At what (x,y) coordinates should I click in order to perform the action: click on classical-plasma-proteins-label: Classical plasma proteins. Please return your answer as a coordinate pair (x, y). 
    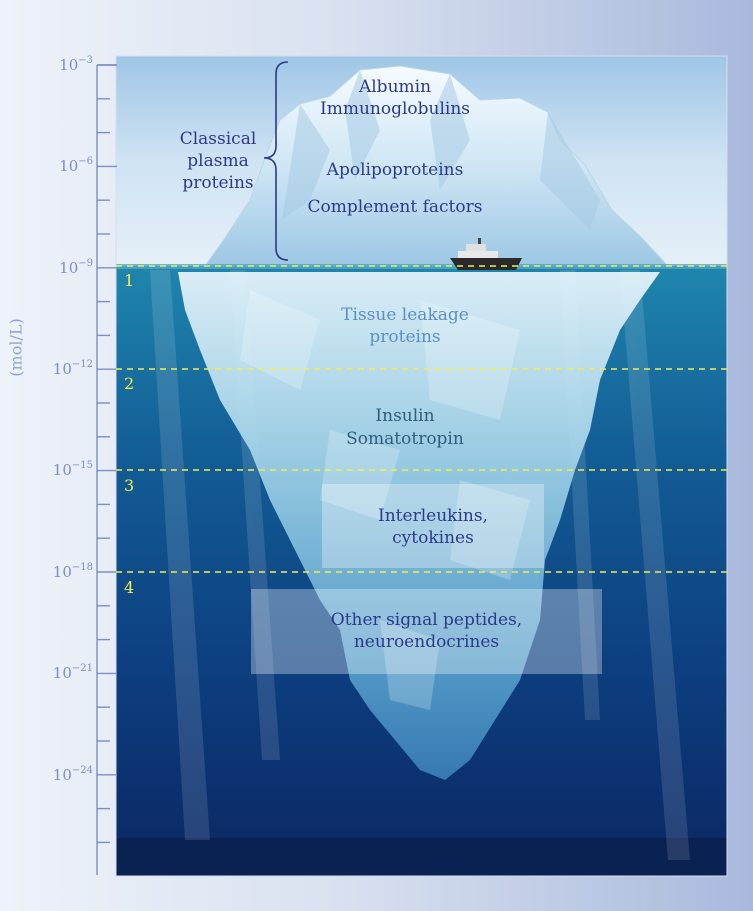
    Looking at the image, I should click on (218, 161).